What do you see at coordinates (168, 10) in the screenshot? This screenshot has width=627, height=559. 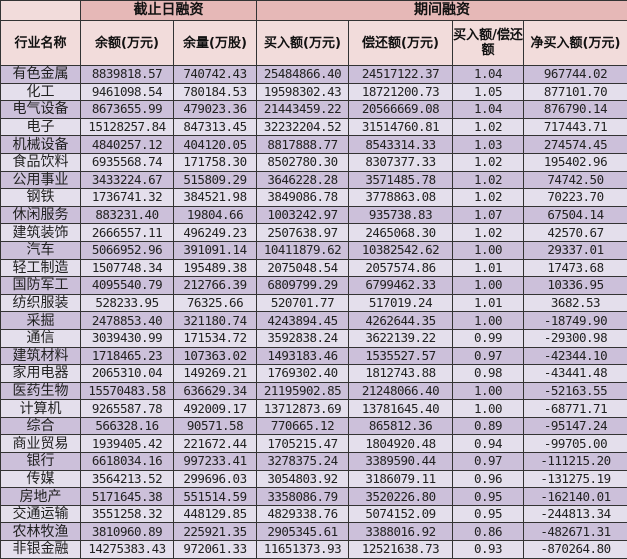 I see `closing-financing-group-header: 截止日融资` at bounding box center [168, 10].